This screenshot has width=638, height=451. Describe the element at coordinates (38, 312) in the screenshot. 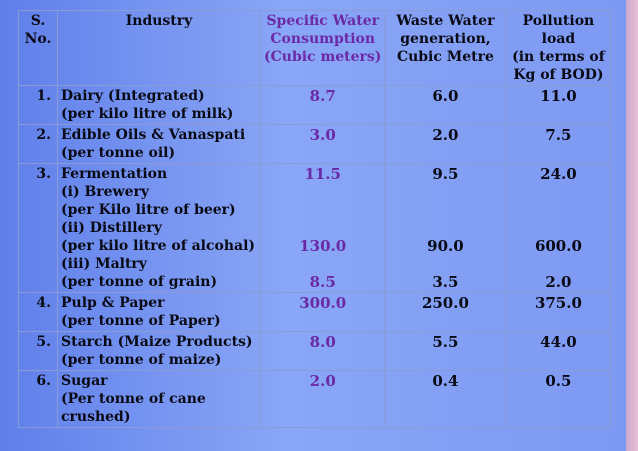

I see `row-sno: 4.` at that location.